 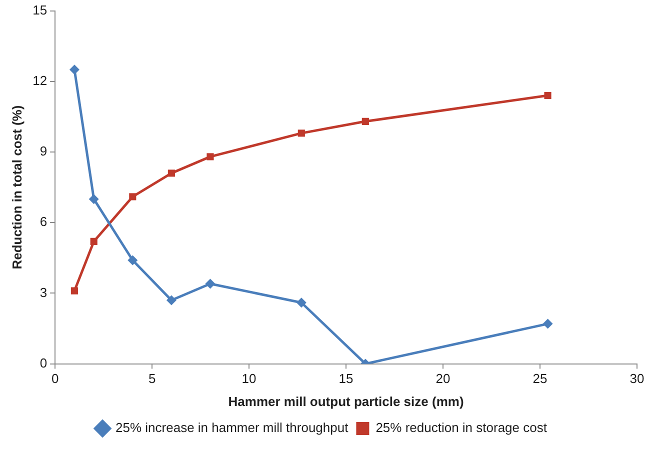 I want to click on y-tick-label: 9, so click(x=44, y=151).